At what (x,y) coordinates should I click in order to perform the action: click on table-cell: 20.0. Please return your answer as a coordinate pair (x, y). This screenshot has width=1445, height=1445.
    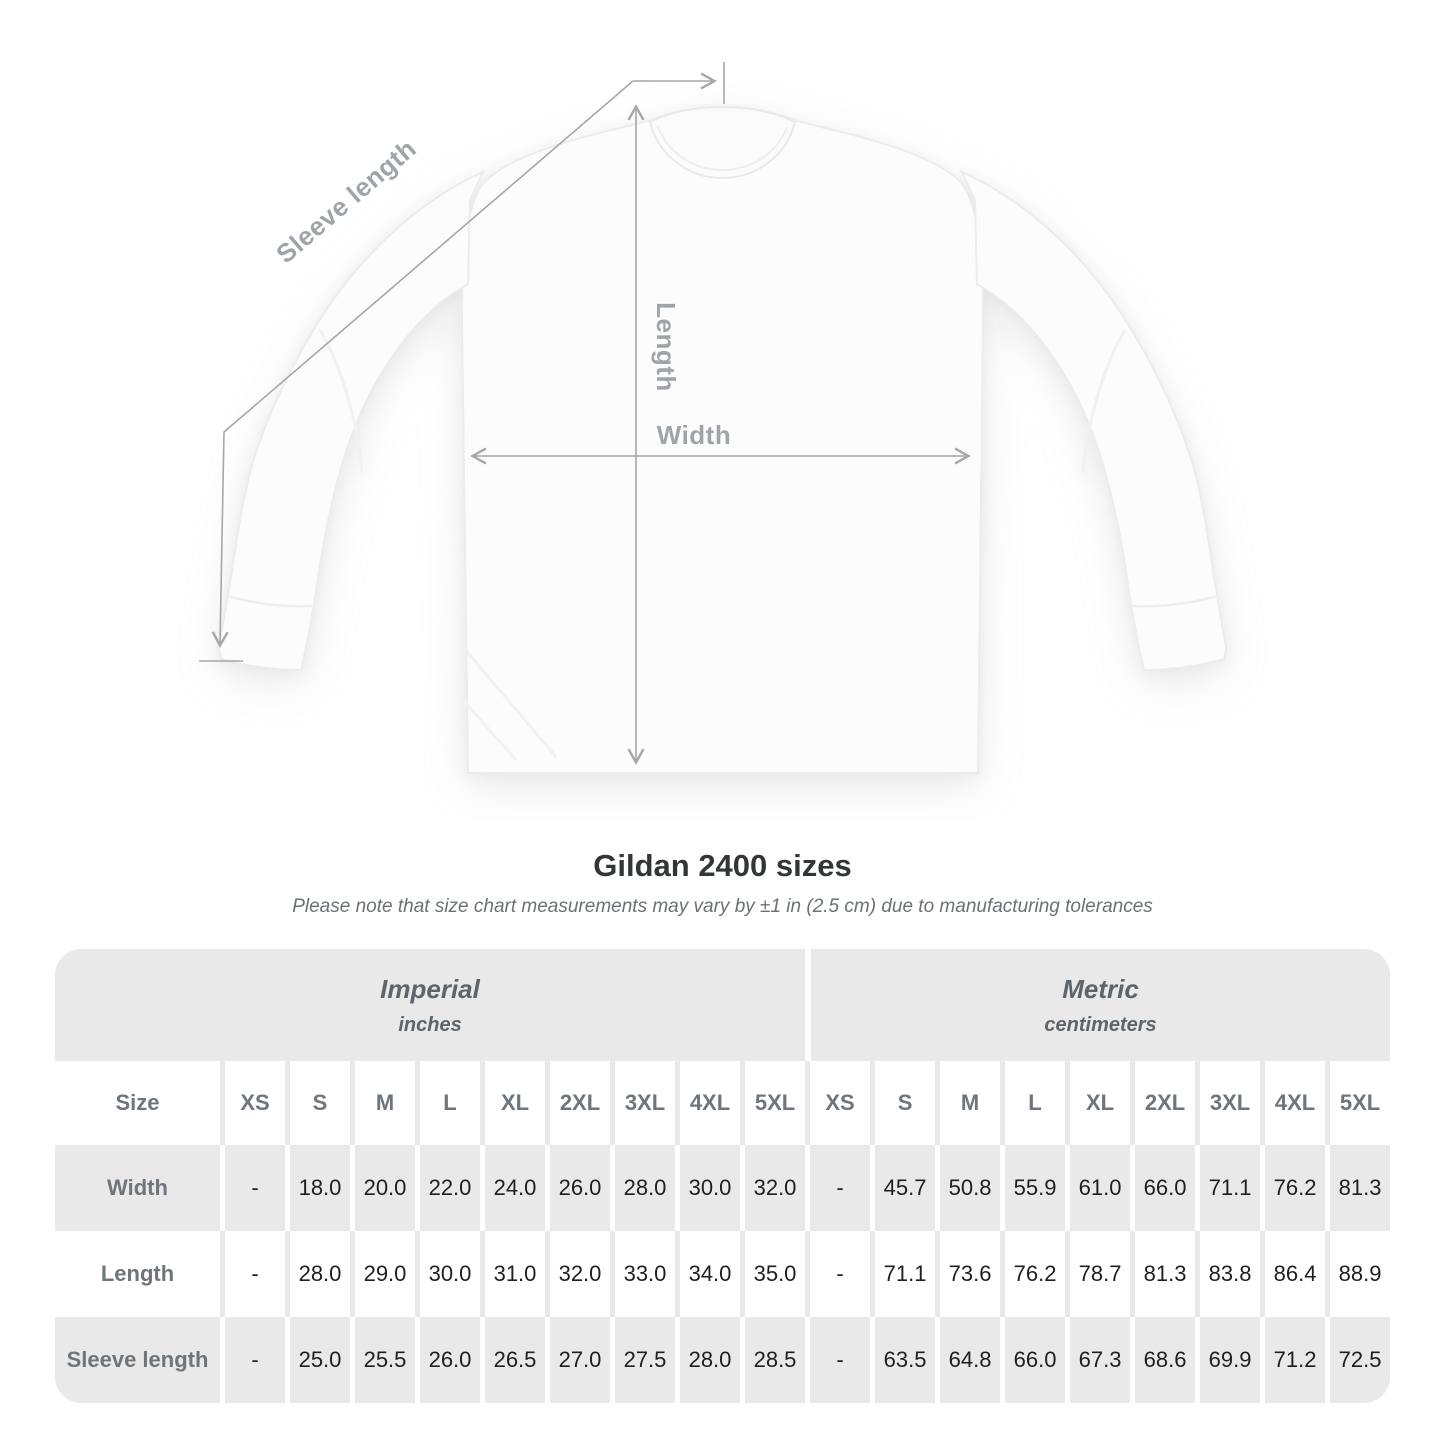
    Looking at the image, I should click on (382, 1188).